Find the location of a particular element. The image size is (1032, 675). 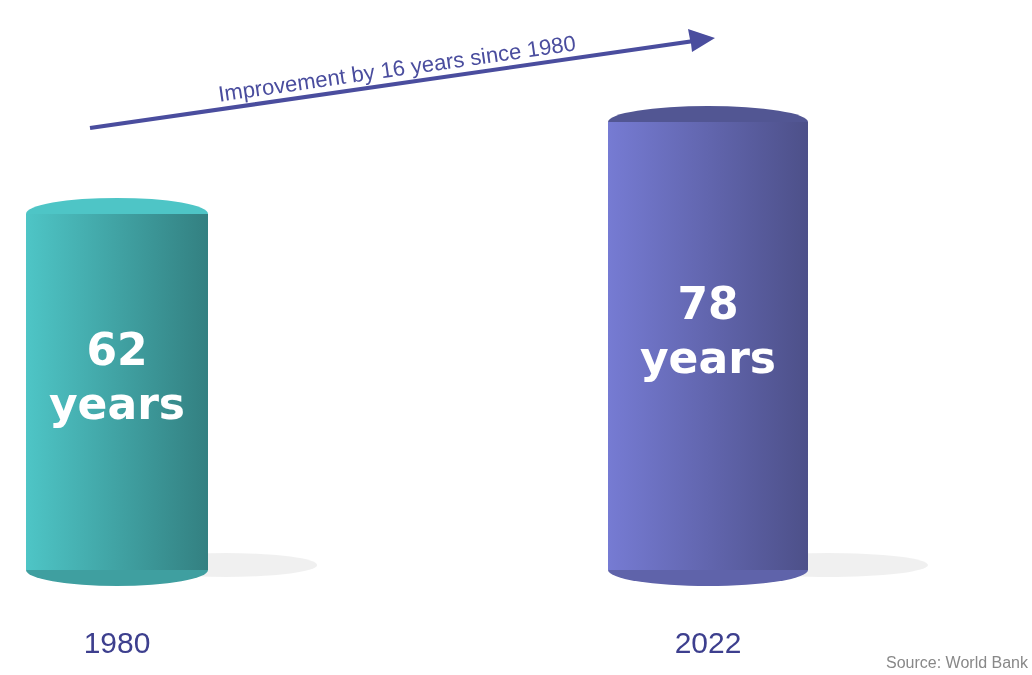

data-label: 78 years is located at coordinates (708, 330).